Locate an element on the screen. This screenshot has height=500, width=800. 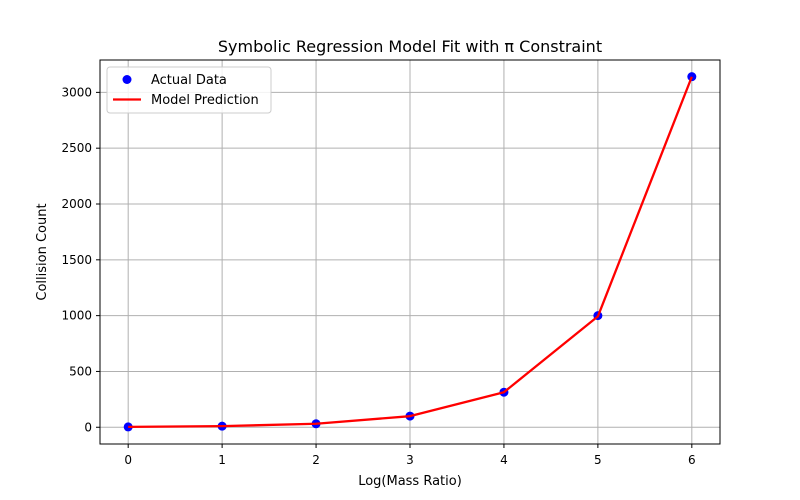
x-axis-label: Log(Mass Ratio) is located at coordinates (410, 481).